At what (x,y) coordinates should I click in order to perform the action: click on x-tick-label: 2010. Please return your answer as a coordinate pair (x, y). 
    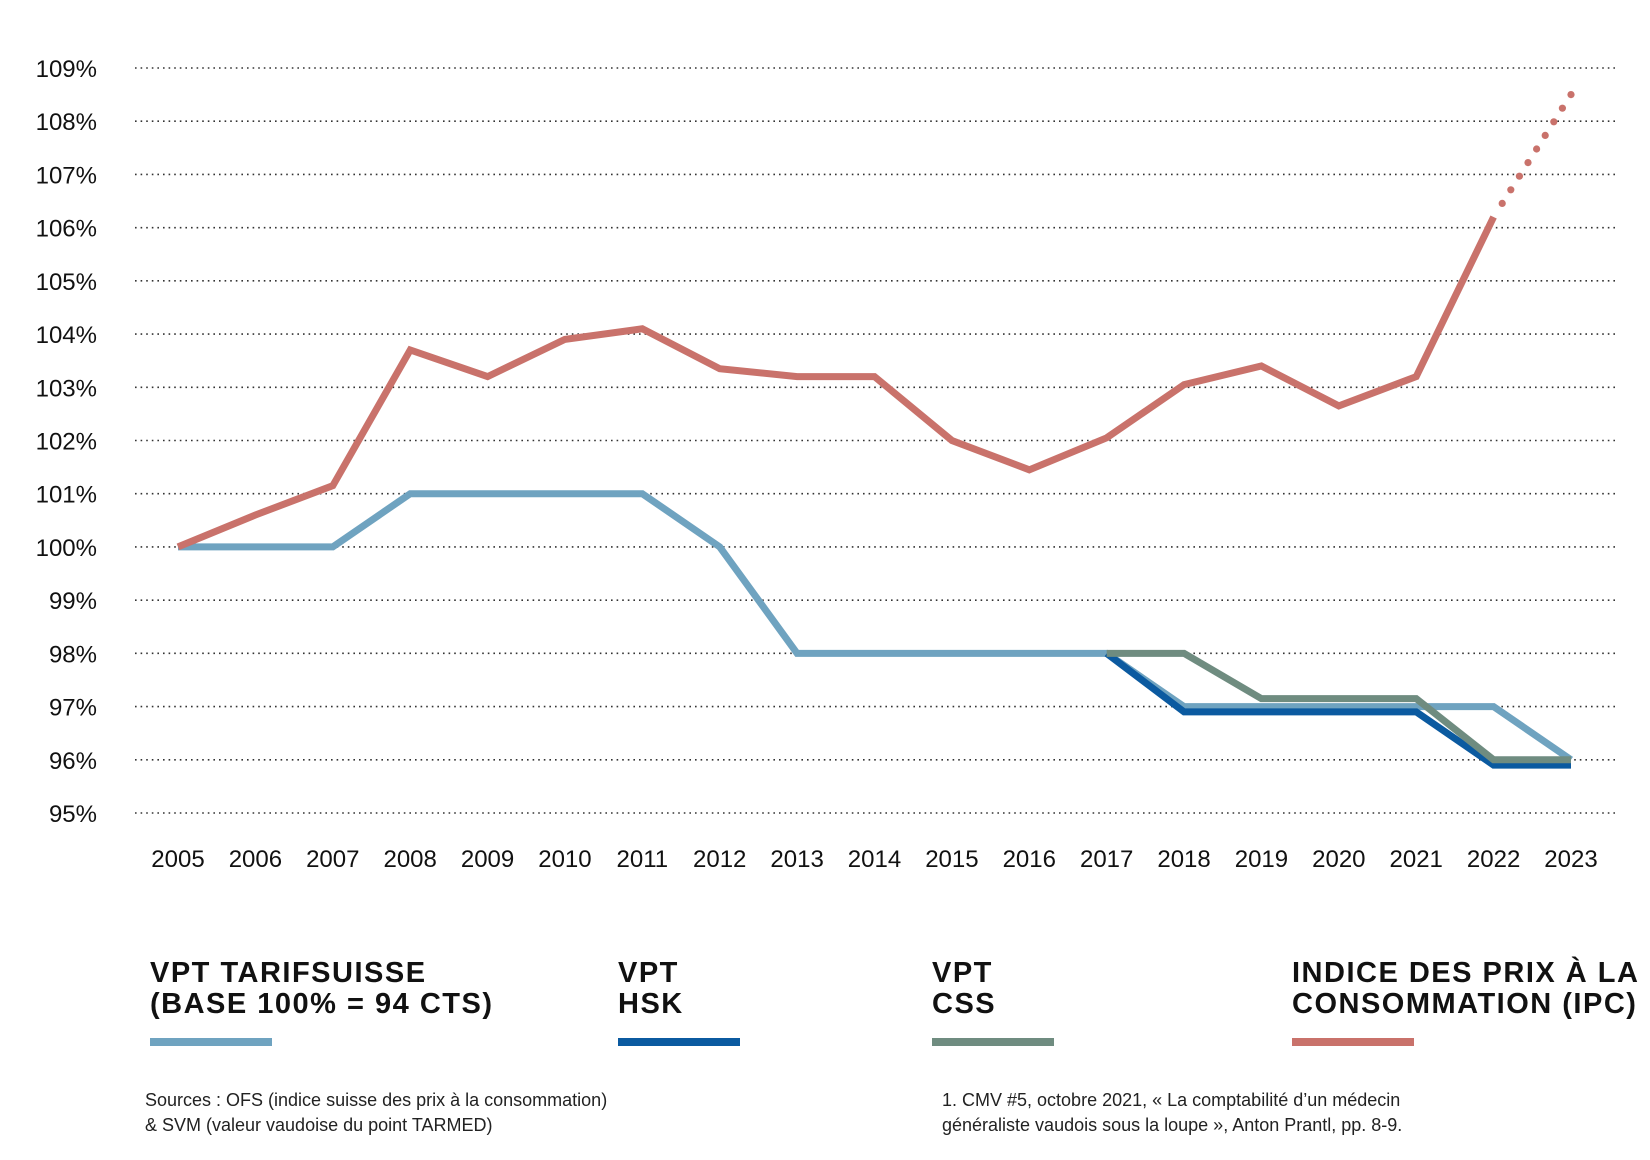
    Looking at the image, I should click on (564, 859).